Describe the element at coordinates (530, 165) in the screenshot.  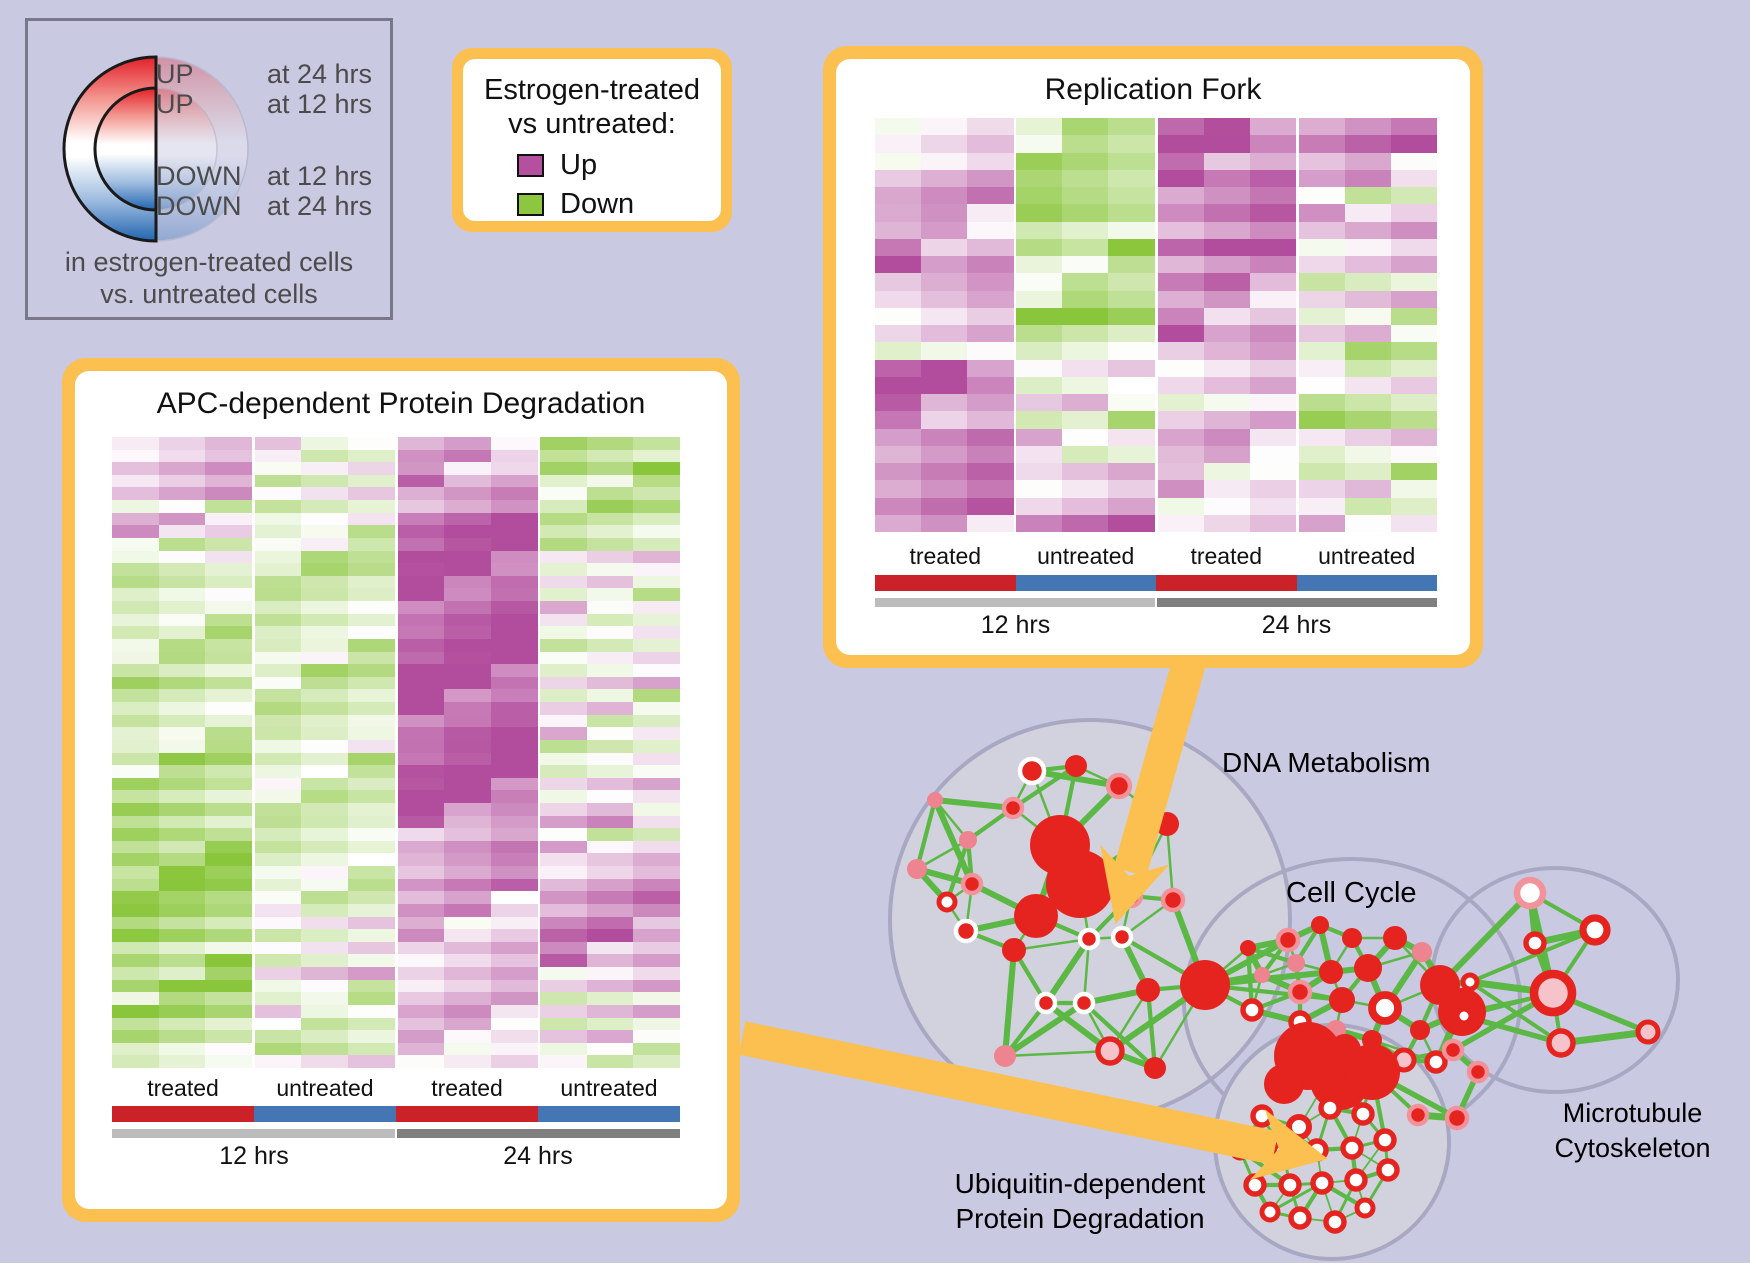
I see `up-color-swatch` at that location.